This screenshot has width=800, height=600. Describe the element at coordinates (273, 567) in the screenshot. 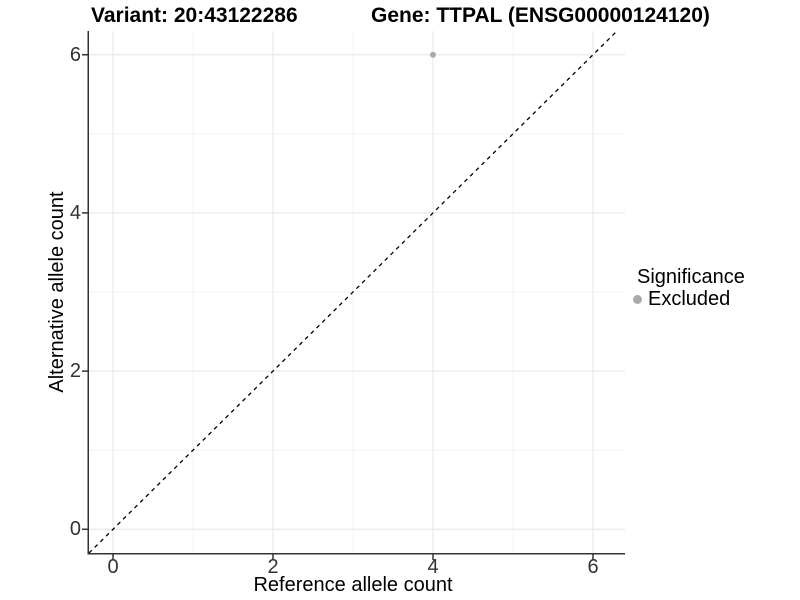

I see `x-tick-label: 2` at that location.